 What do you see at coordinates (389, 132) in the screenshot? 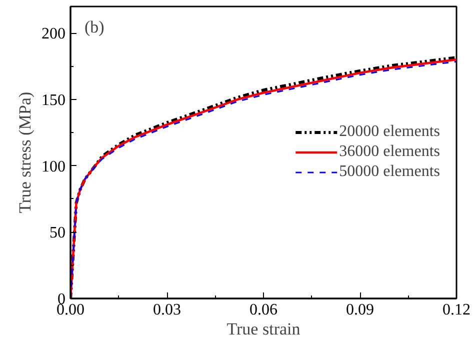
I see `legend-label: 20000 elements` at bounding box center [389, 132].